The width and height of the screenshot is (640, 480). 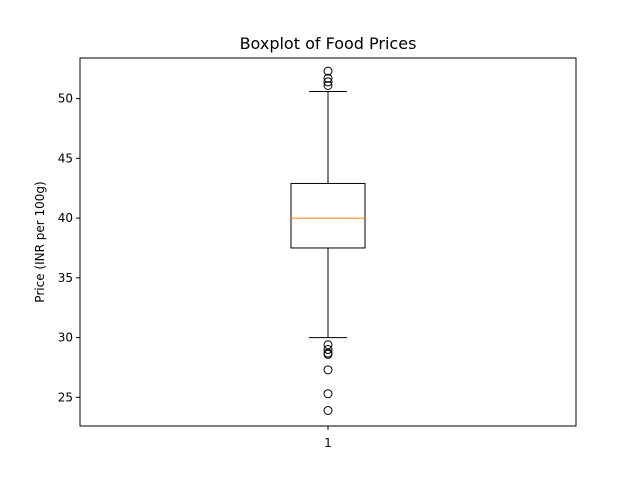 What do you see at coordinates (328, 43) in the screenshot?
I see `chart-title: Boxplot of Food Prices` at bounding box center [328, 43].